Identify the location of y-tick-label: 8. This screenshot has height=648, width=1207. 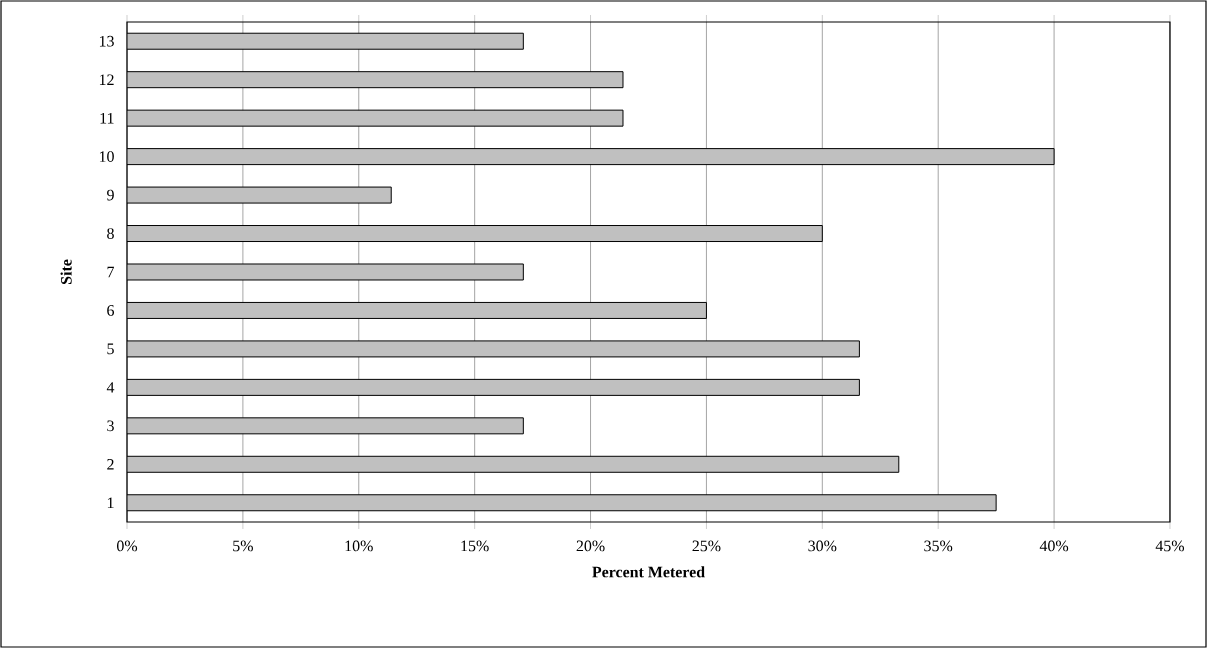
(110, 233).